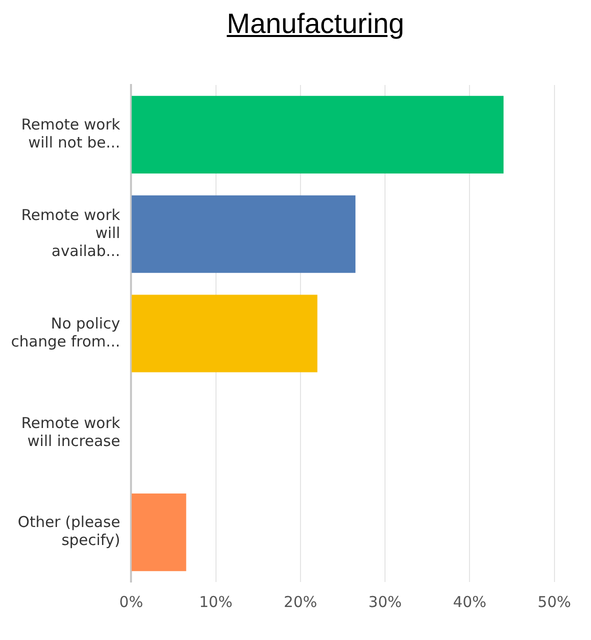  Describe the element at coordinates (215, 601) in the screenshot. I see `x-tick-label: 10%` at that location.